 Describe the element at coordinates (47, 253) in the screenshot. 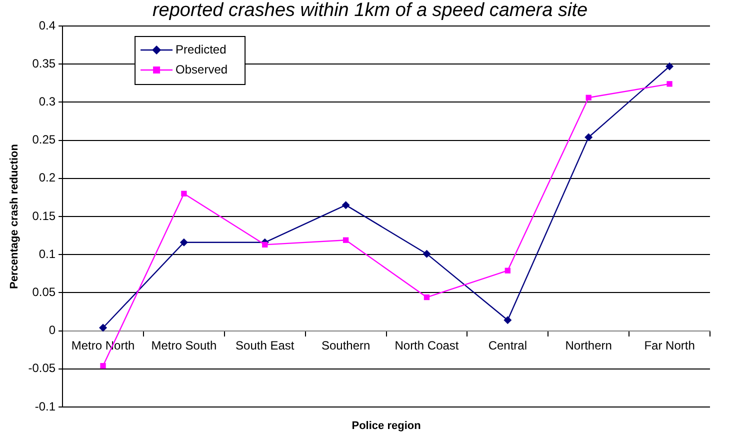

I see `y-tick-label: 0.1` at that location.